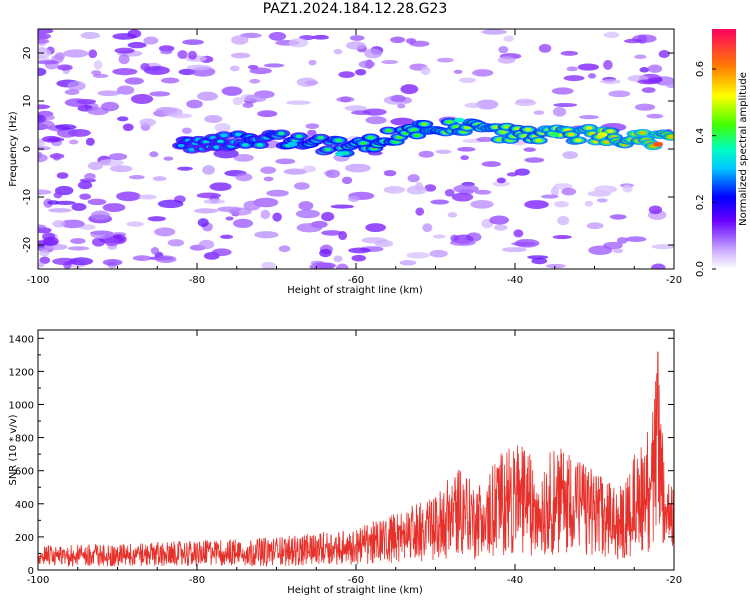 The height and width of the screenshot is (600, 750). What do you see at coordinates (674, 280) in the screenshot?
I see `x-tick-label: -20` at bounding box center [674, 280].